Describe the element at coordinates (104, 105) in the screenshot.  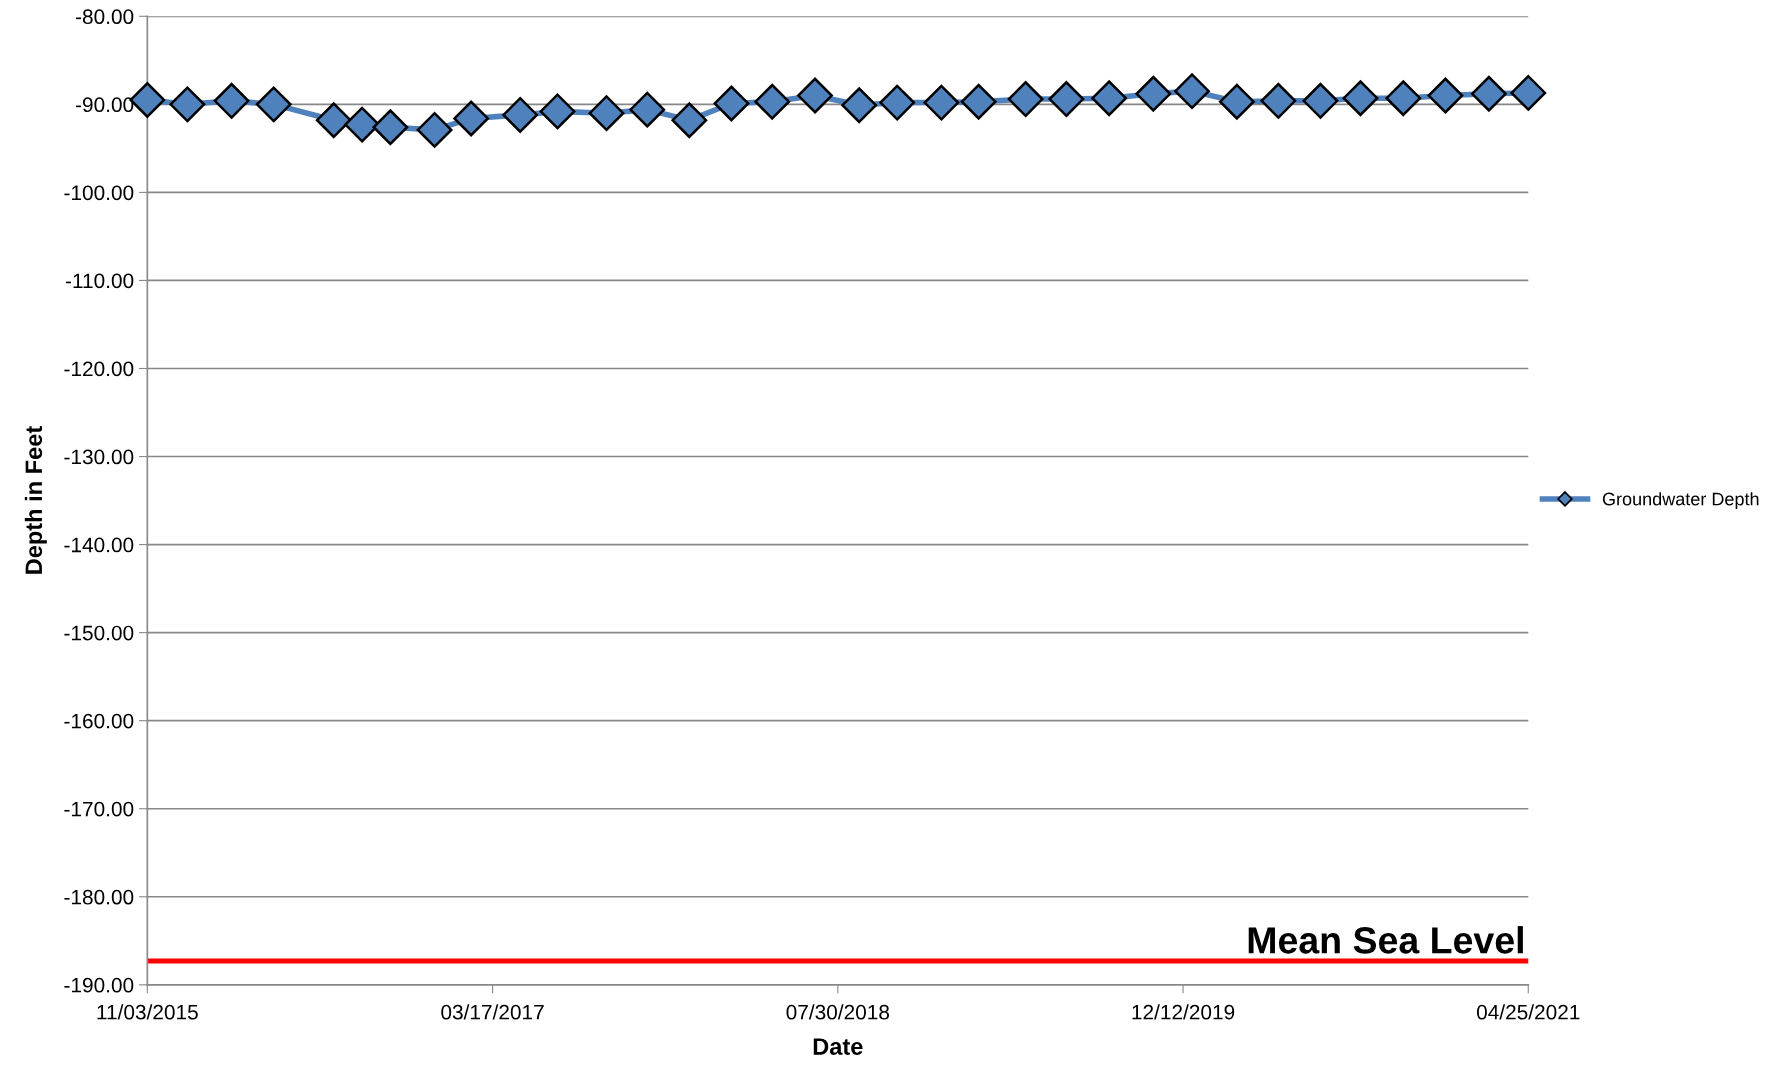
I see `y-tick-label: -90.00` at that location.